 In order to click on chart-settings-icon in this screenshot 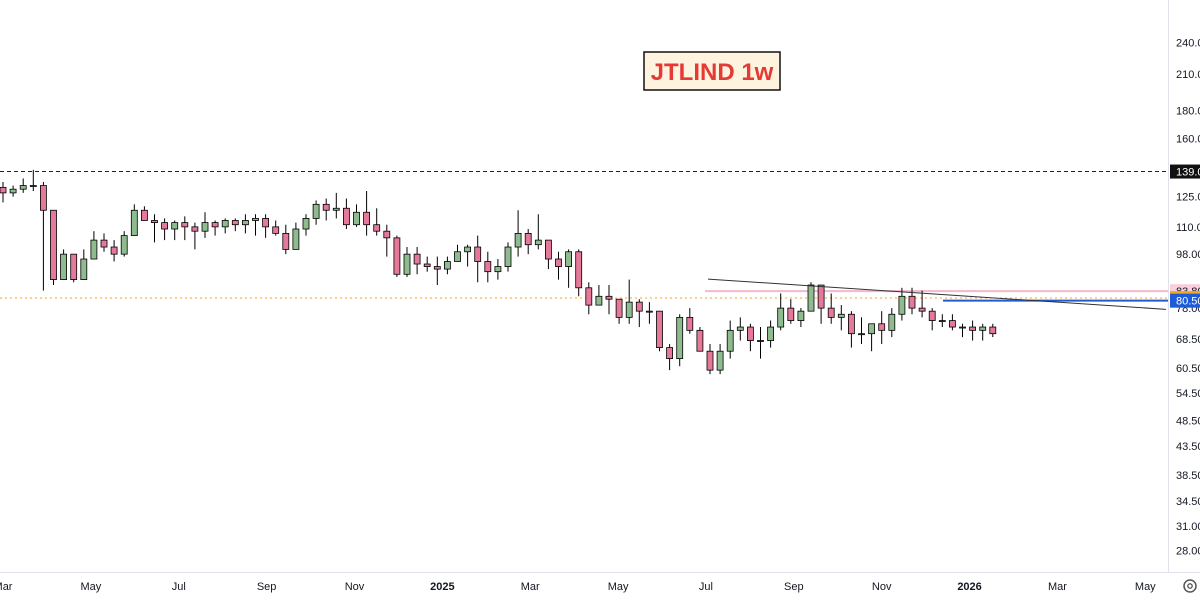, I will do `click(1190, 586)`.